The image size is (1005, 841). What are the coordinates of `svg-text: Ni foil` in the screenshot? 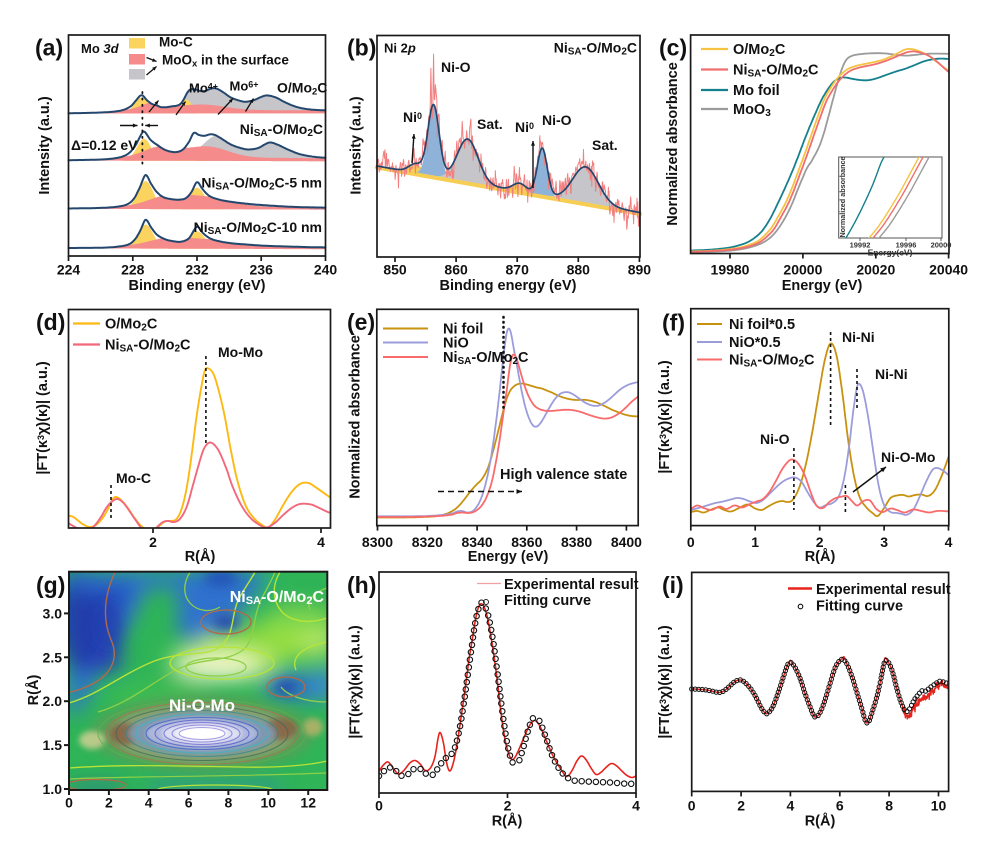 It's located at (463, 330).